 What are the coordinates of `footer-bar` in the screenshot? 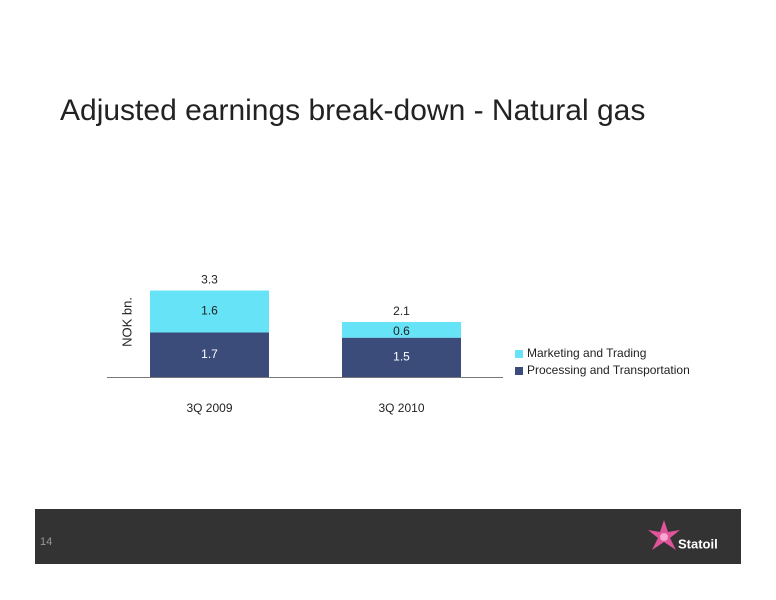 It's located at (388, 536).